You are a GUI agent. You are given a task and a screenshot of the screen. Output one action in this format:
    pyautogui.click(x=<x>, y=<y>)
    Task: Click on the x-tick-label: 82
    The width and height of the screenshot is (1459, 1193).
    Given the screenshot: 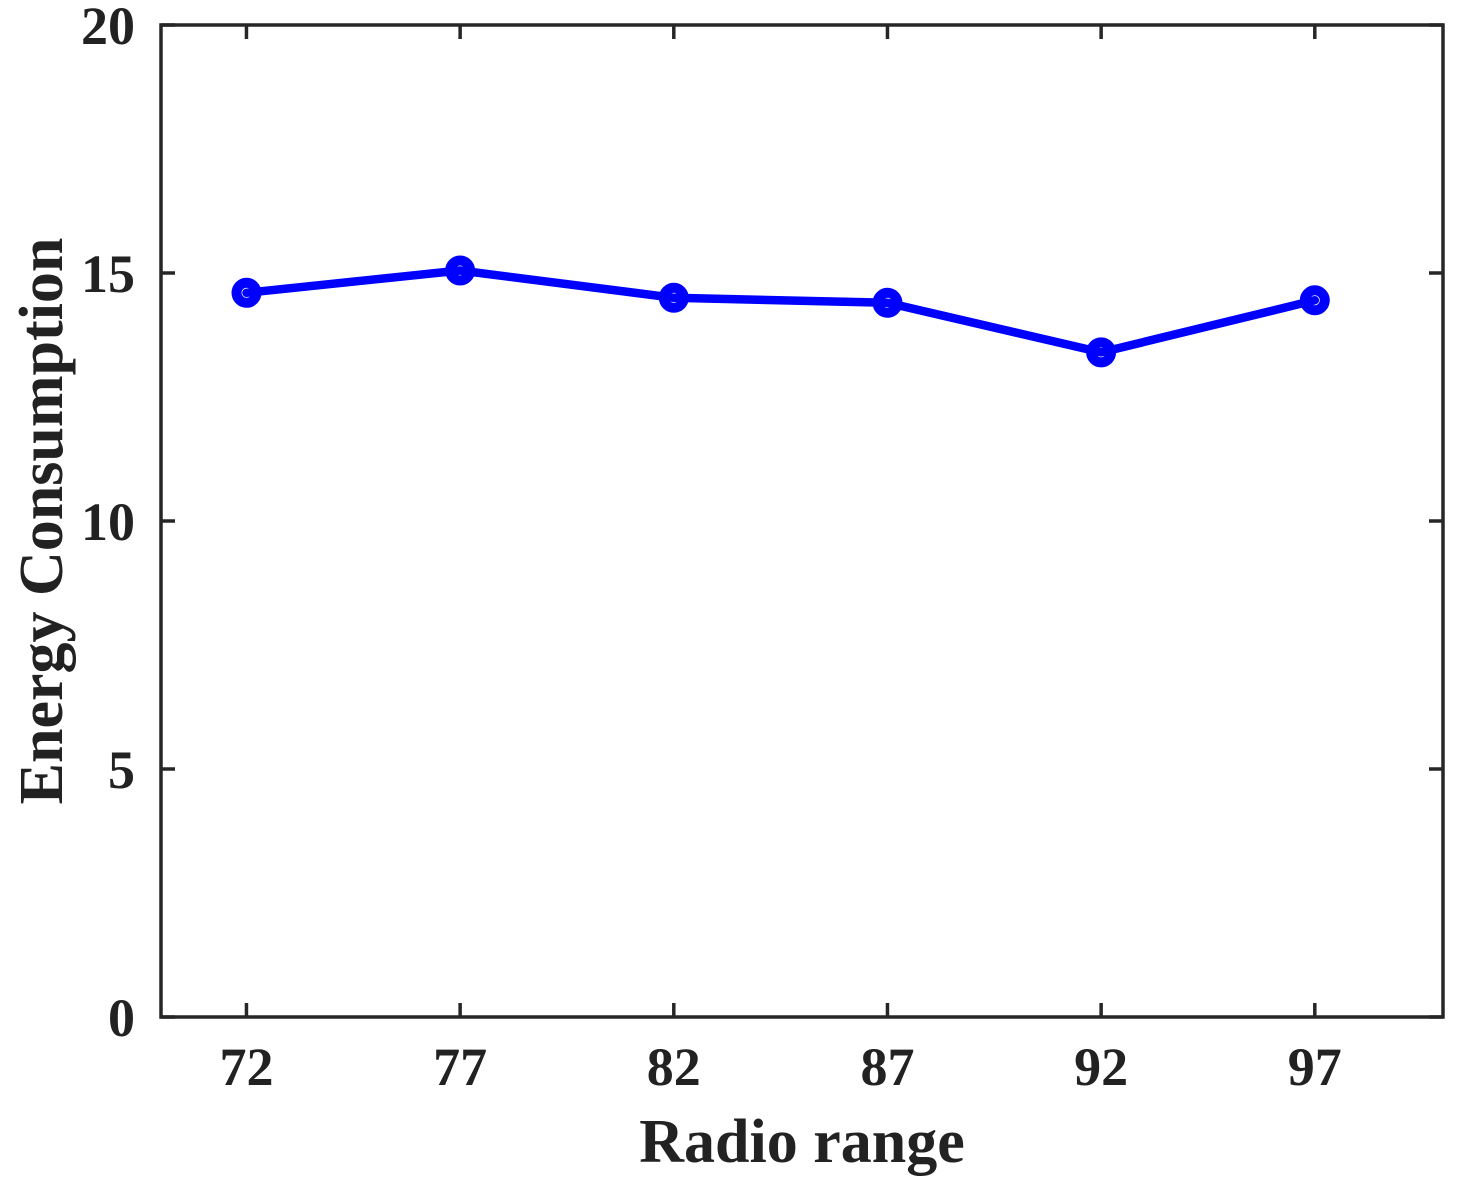 What is the action you would take?
    pyautogui.click(x=674, y=1067)
    